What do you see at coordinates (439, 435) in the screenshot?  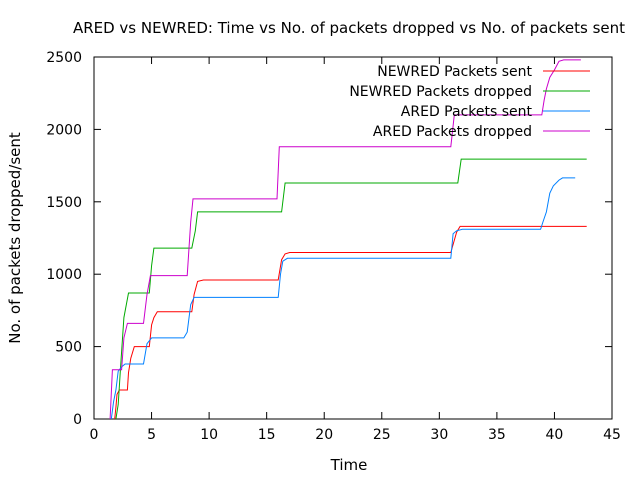 I see `x-tick-label: 30` at bounding box center [439, 435].